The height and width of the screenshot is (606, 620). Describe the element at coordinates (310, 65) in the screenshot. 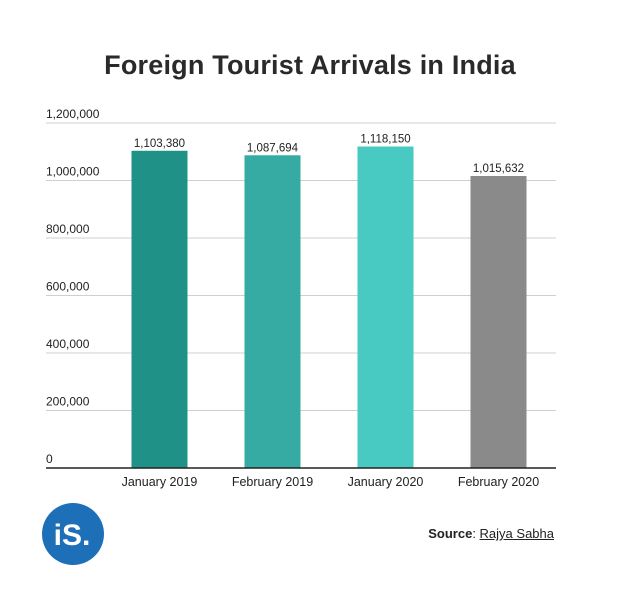

I see `chart-title: Foreign Tourist Arrivals in India` at that location.